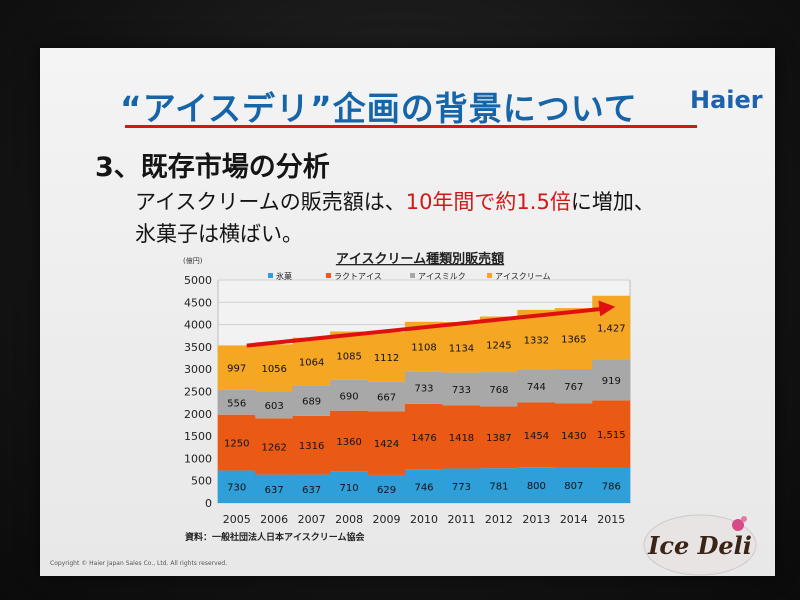 The height and width of the screenshot is (600, 800). What do you see at coordinates (349, 519) in the screenshot?
I see `x-tick-label: 2008` at bounding box center [349, 519].